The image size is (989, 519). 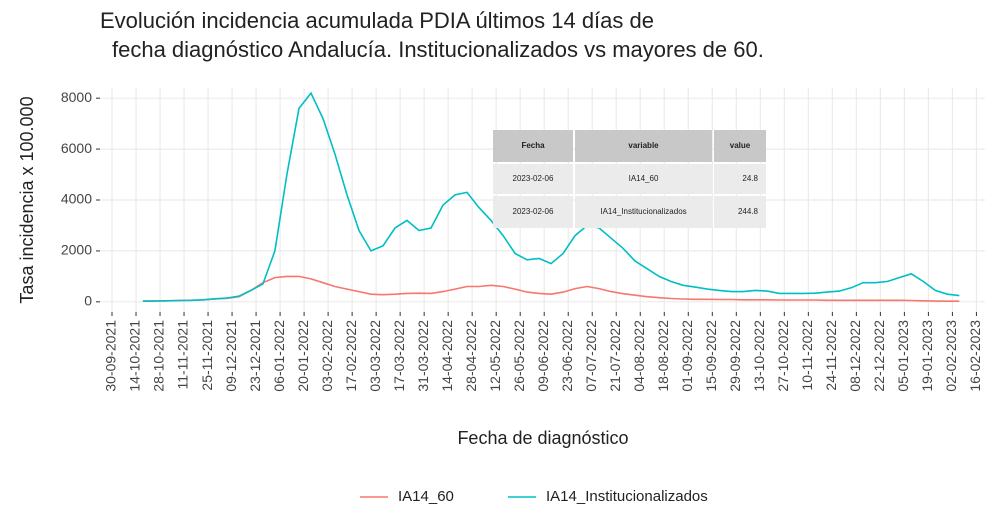 I want to click on x-tick-label: 16-02-2023, so click(x=975, y=356).